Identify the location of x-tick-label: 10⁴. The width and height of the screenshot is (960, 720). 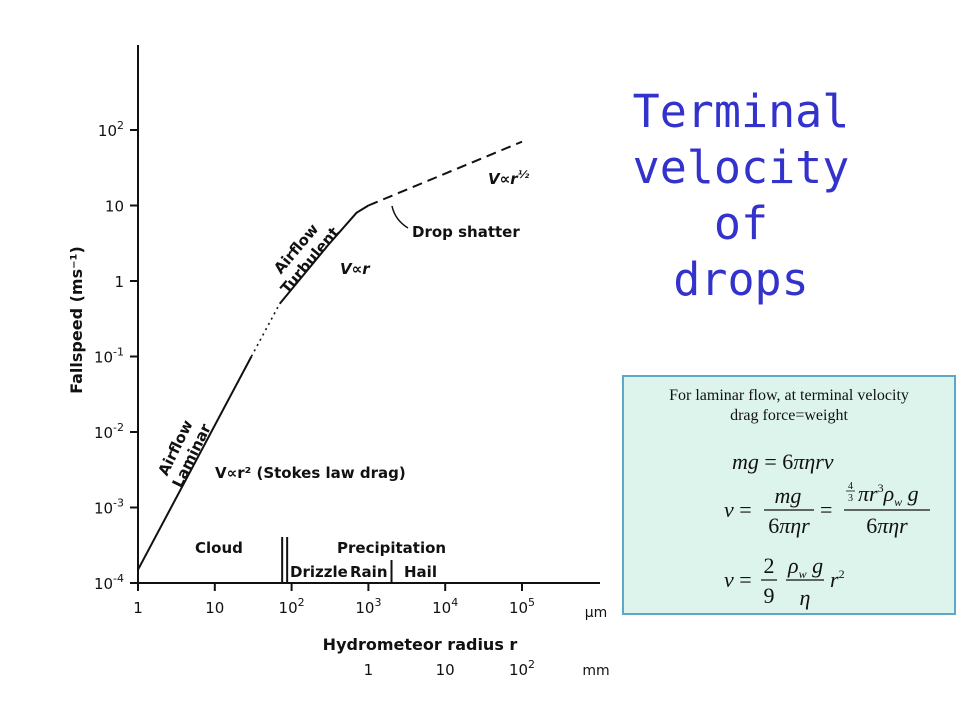
(445, 606).